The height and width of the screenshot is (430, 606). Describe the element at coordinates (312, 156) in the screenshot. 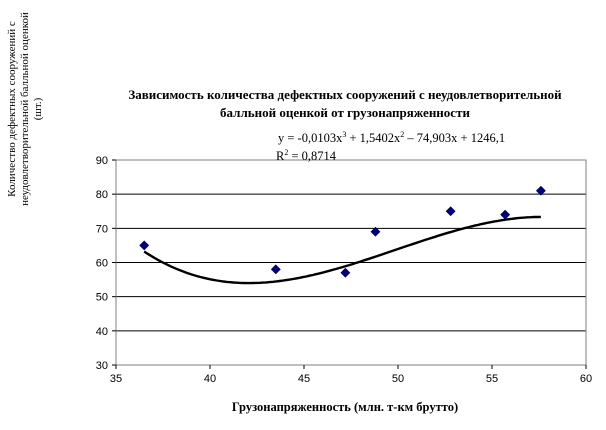

I see `r2-suffix: = 0,8714` at that location.